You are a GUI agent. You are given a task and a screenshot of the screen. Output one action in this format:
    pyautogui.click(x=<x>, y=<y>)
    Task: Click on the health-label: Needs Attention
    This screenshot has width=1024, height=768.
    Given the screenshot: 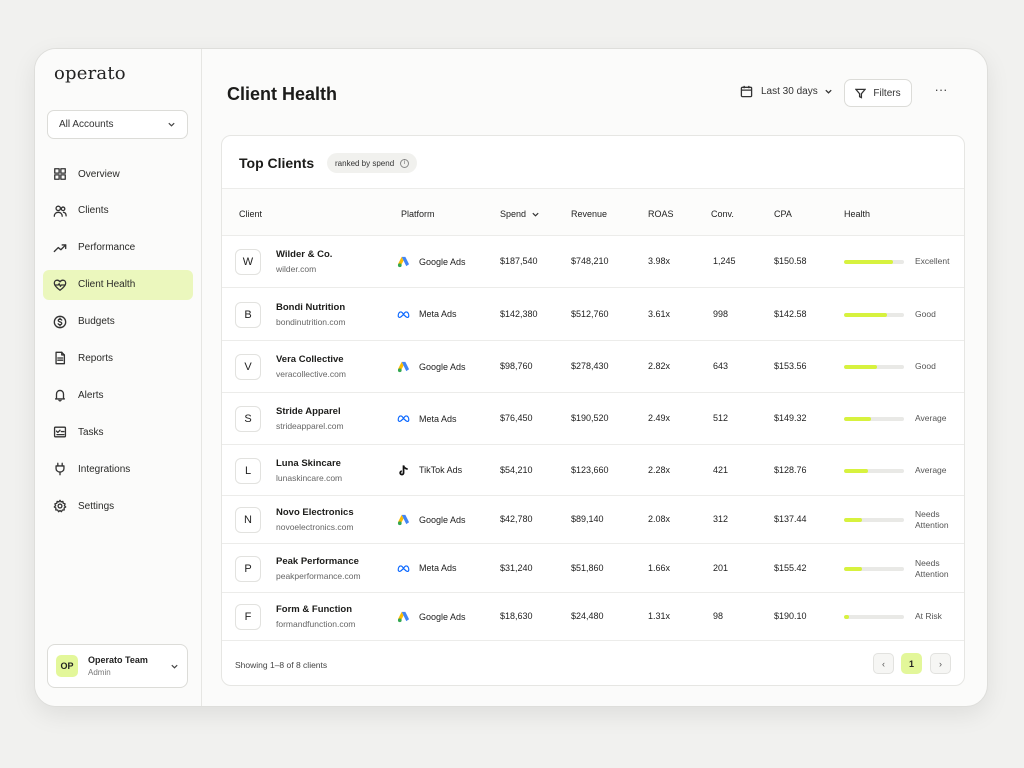 What is the action you would take?
    pyautogui.click(x=932, y=568)
    